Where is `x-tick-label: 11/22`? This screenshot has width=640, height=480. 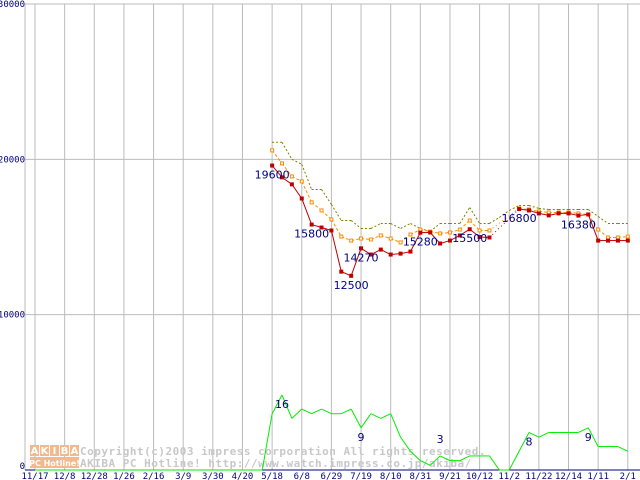
x-tick-label: 11/22 is located at coordinates (538, 476).